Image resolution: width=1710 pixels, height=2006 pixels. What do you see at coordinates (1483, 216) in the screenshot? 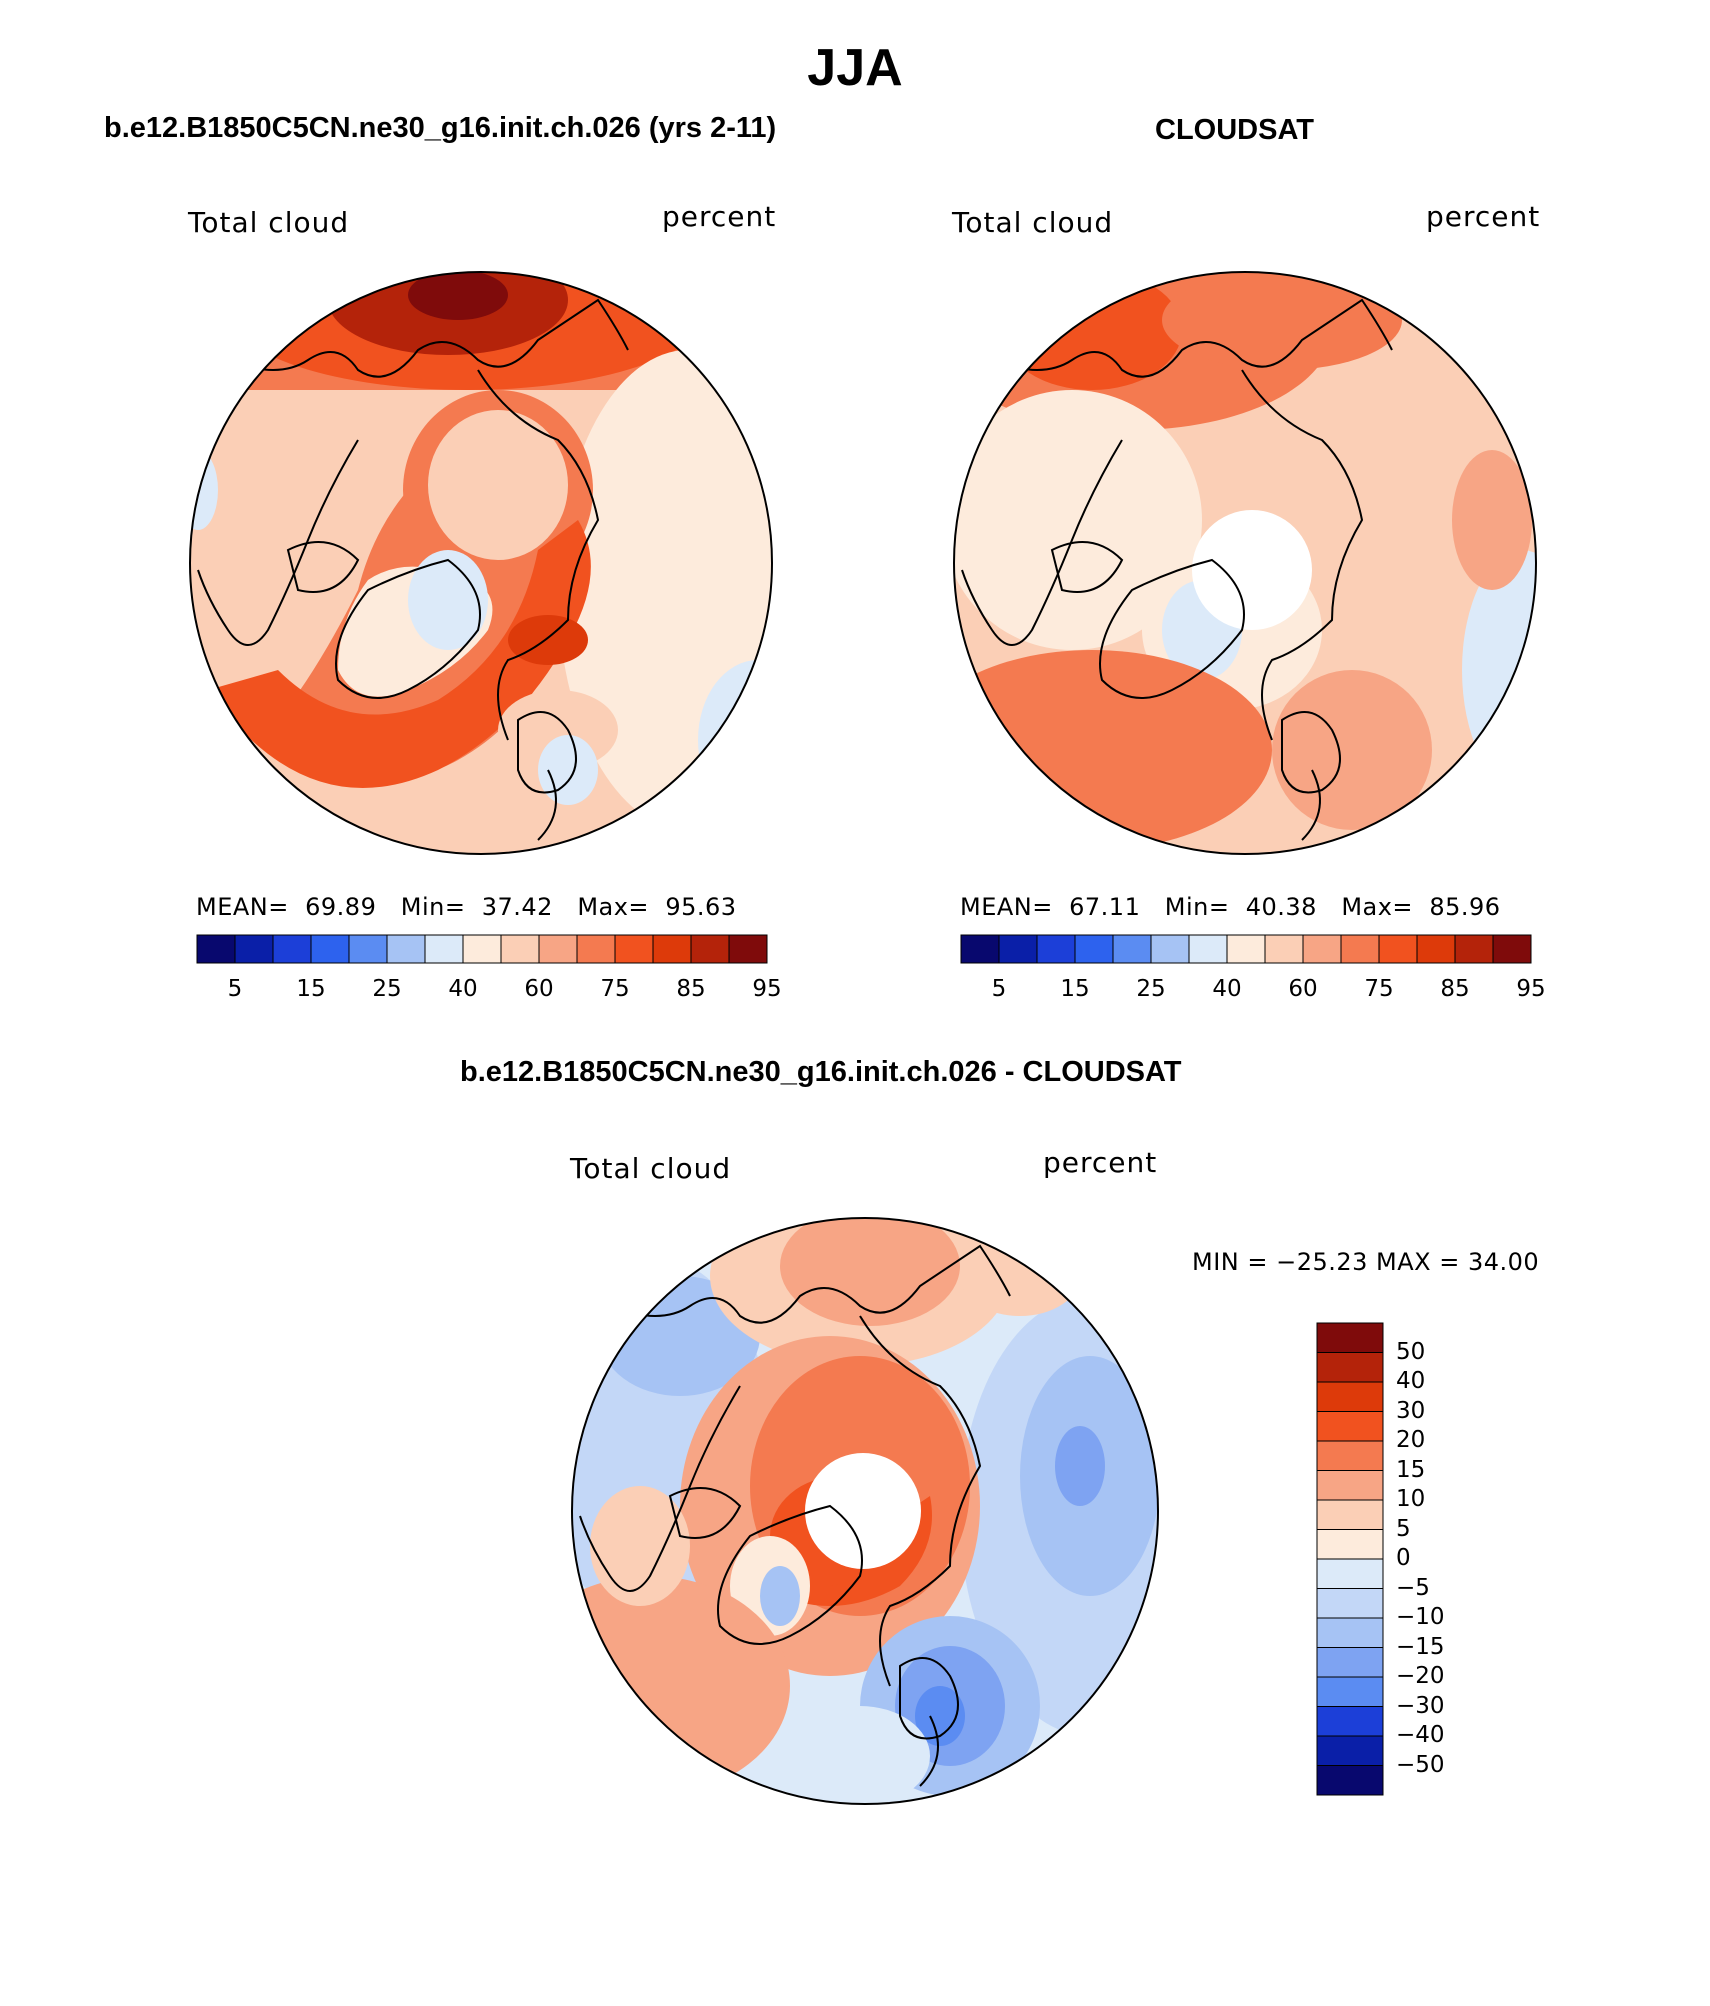
I see `panel-2-units: percent` at bounding box center [1483, 216].